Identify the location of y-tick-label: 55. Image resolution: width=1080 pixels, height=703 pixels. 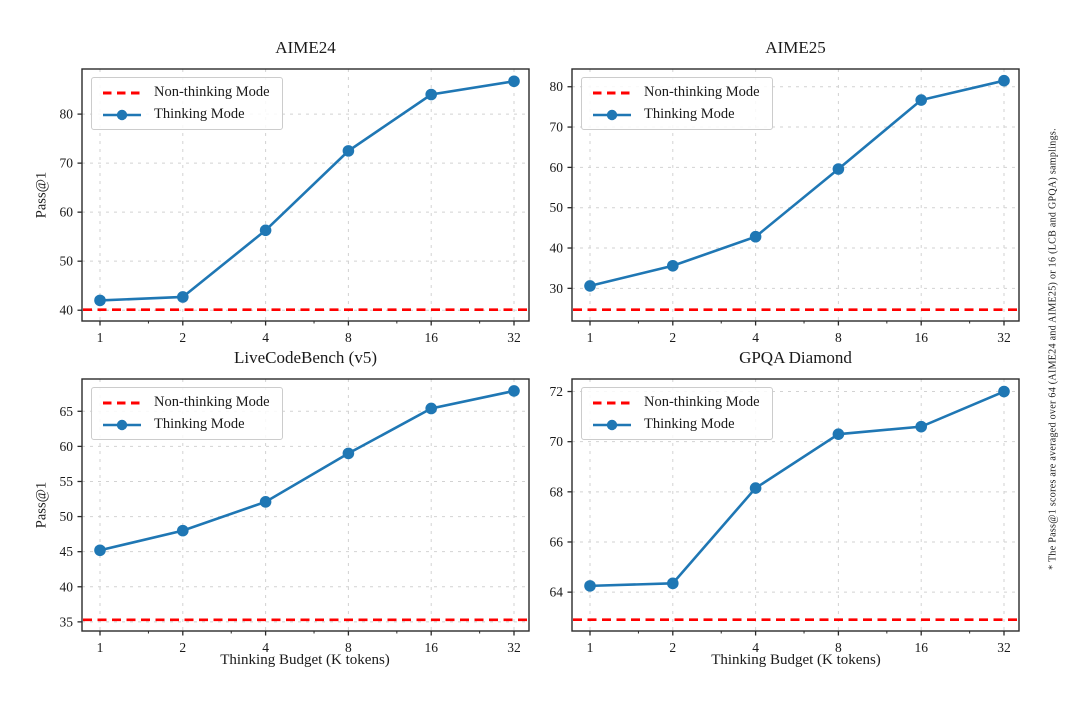
(67, 481).